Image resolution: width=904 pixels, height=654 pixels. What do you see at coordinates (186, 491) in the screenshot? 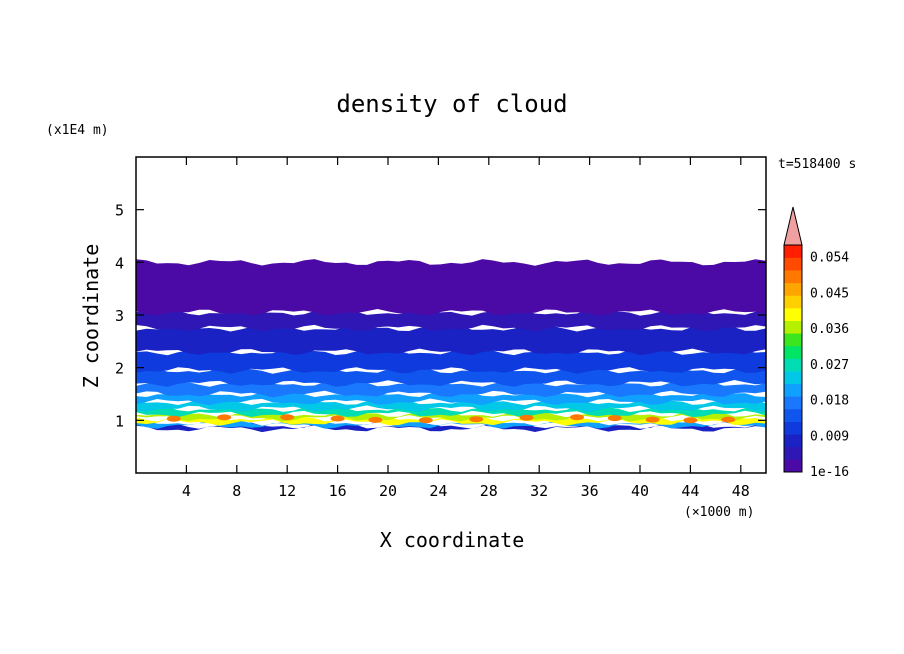
I see `x-tick-label: 4` at bounding box center [186, 491].